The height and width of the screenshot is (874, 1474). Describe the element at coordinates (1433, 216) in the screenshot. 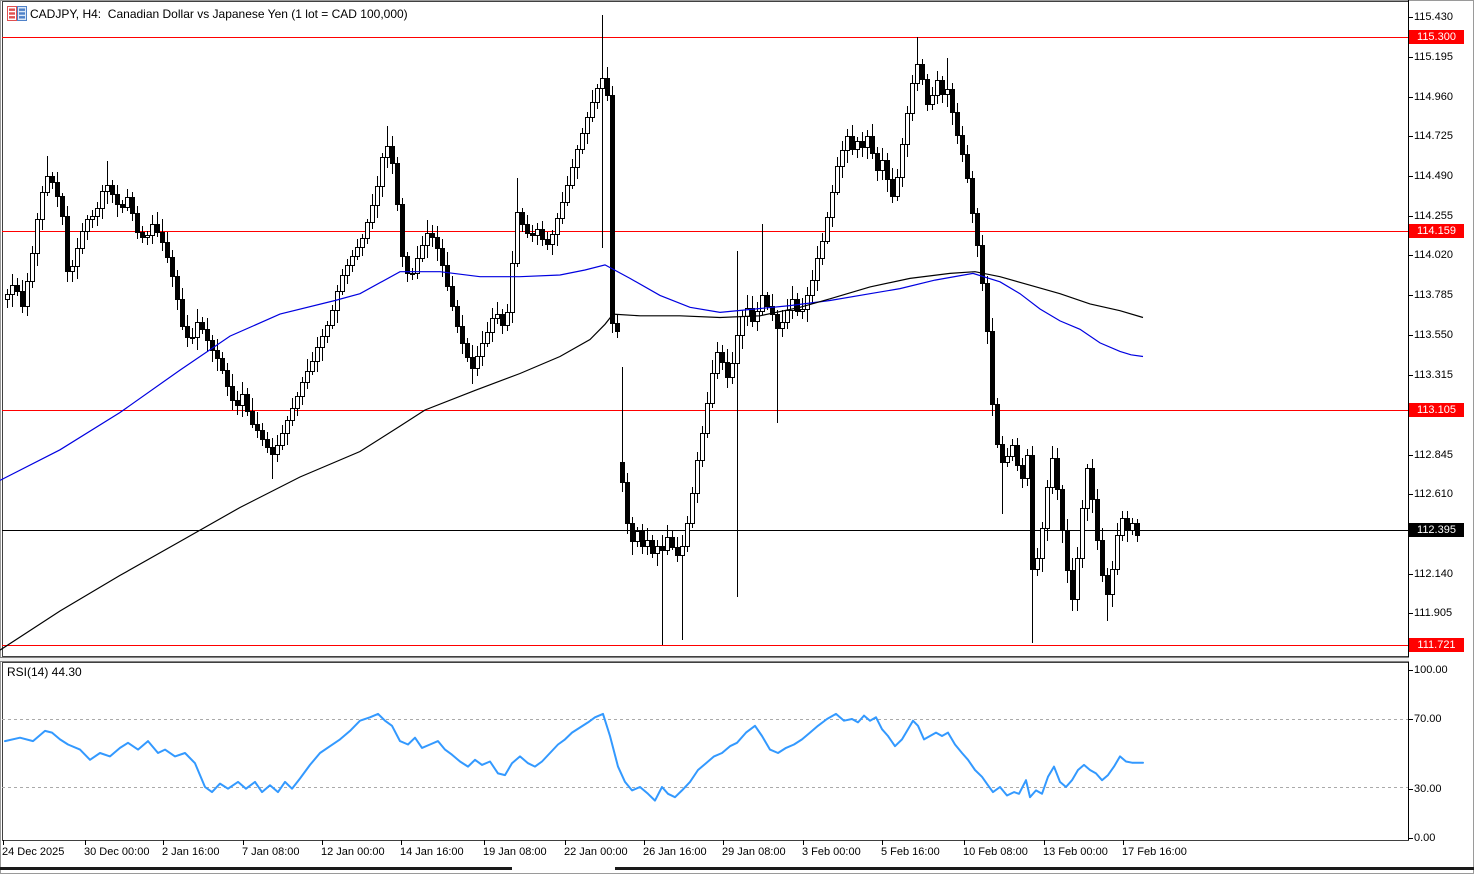

I see `price-axis-label: 114.255` at that location.